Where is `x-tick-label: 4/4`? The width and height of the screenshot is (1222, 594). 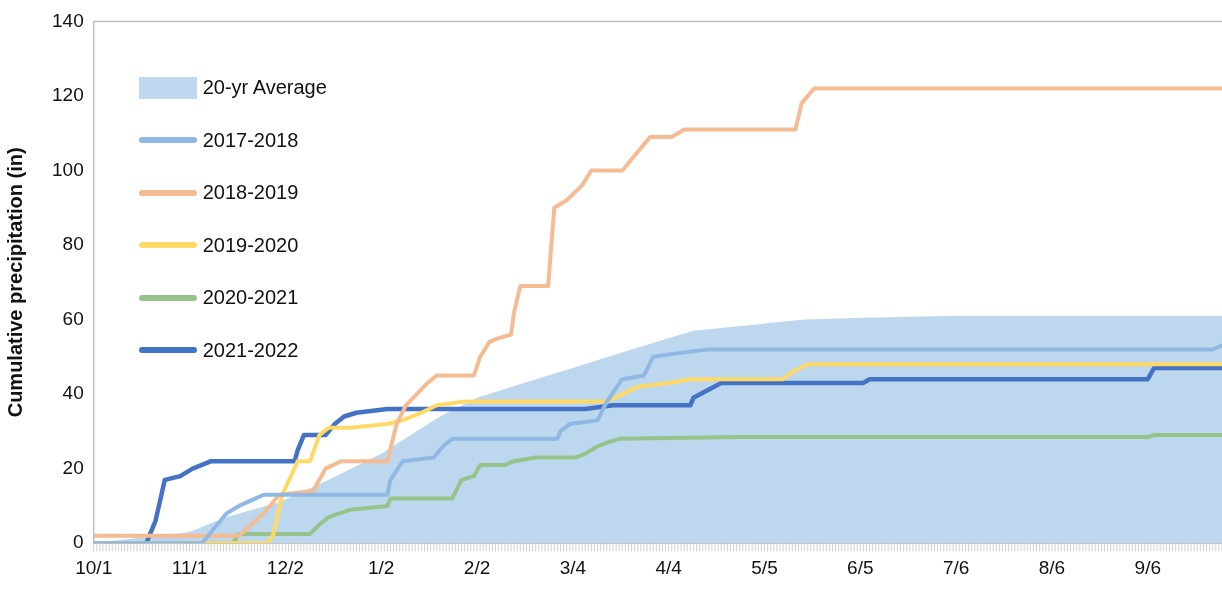
x-tick-label: 4/4 is located at coordinates (669, 567).